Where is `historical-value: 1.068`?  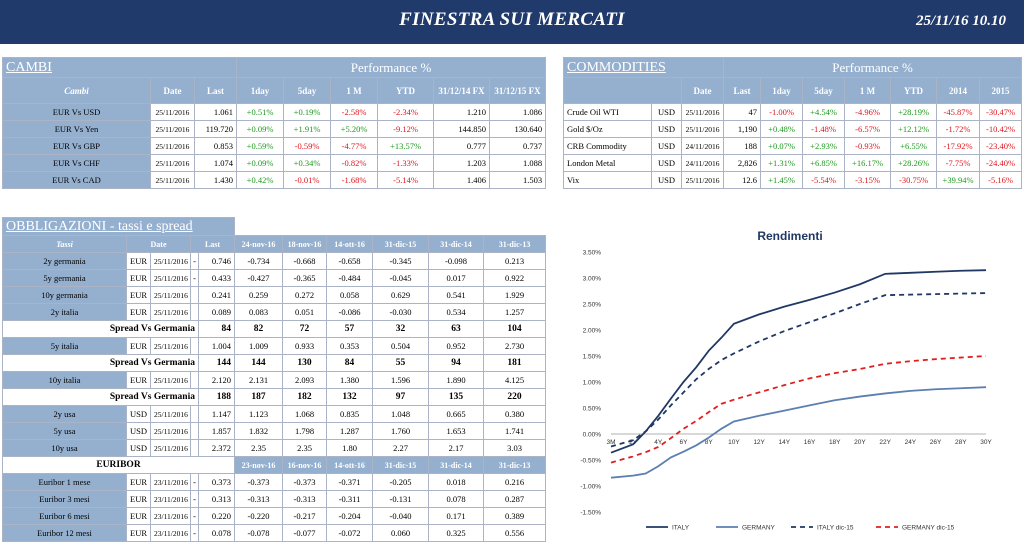 historical-value: 1.068 is located at coordinates (305, 414).